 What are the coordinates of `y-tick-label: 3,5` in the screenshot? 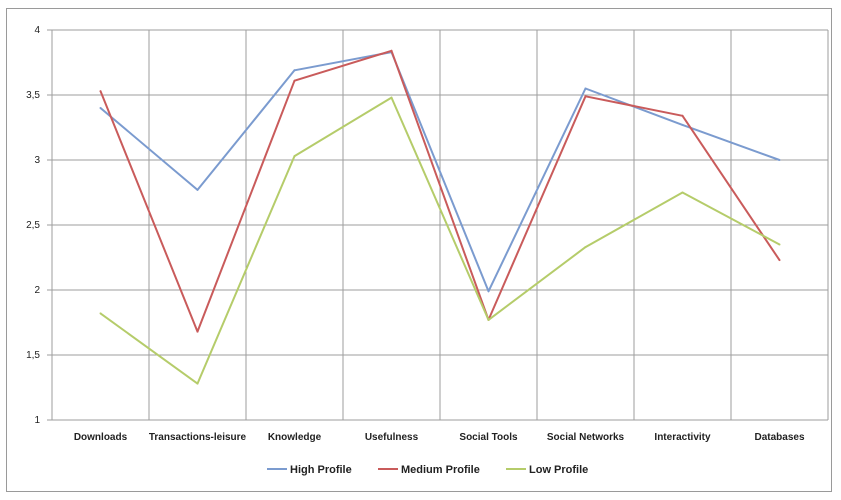 It's located at (33, 95).